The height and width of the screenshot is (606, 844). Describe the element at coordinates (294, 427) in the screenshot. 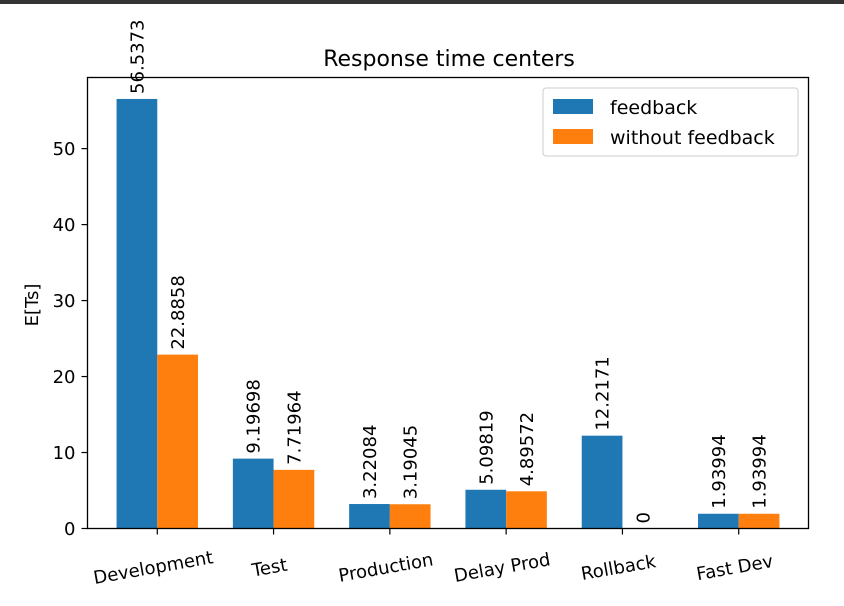

I see `value-label-without-feedback-test: 7.71964` at that location.